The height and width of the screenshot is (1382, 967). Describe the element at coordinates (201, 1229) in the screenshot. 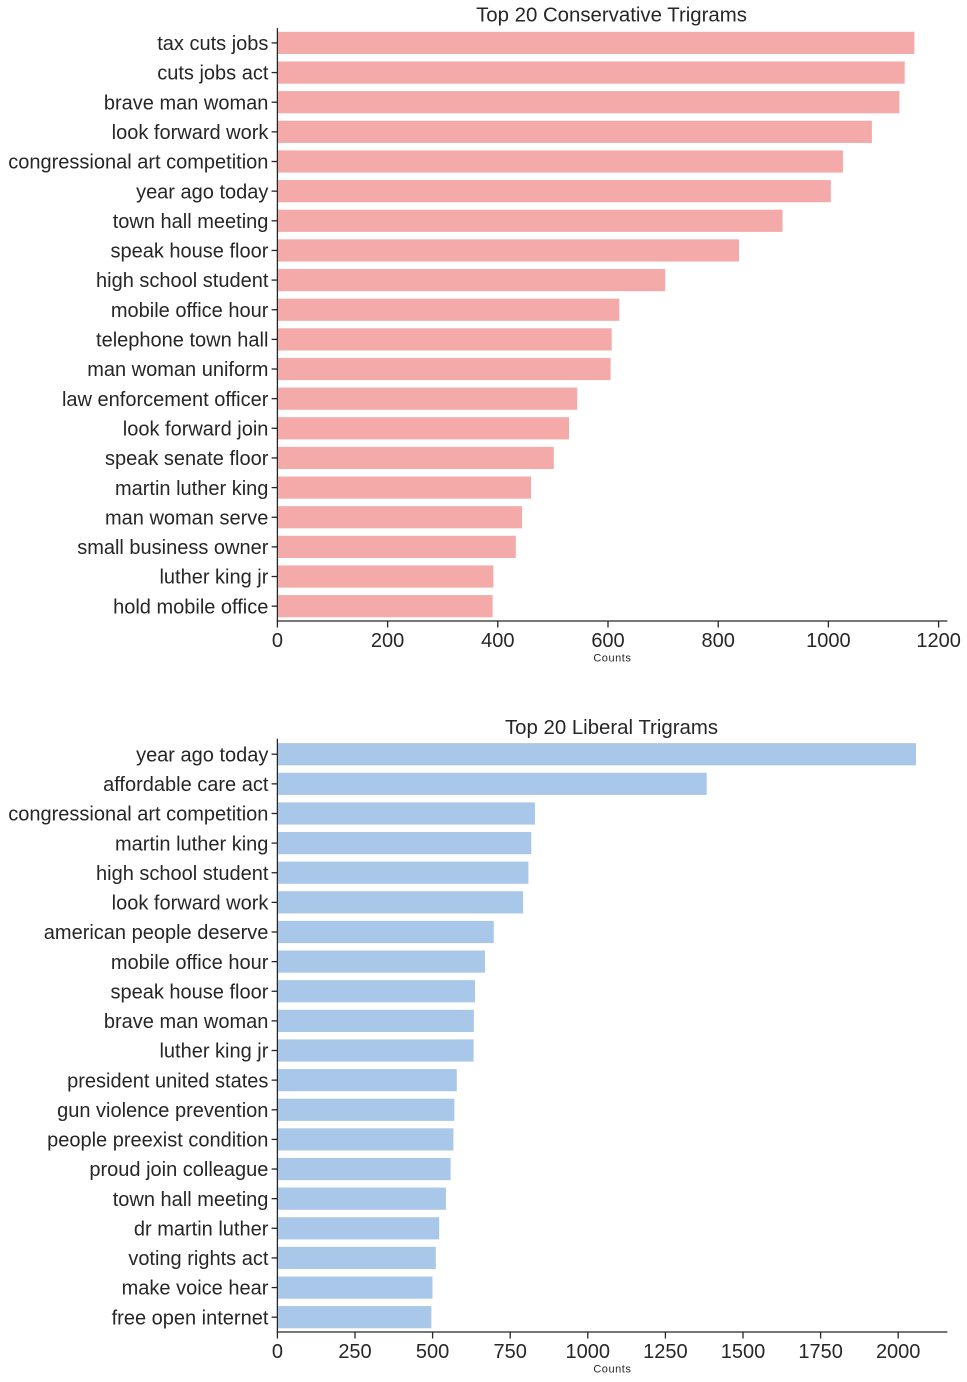

I see `svg-text: dr martin luther` at that location.